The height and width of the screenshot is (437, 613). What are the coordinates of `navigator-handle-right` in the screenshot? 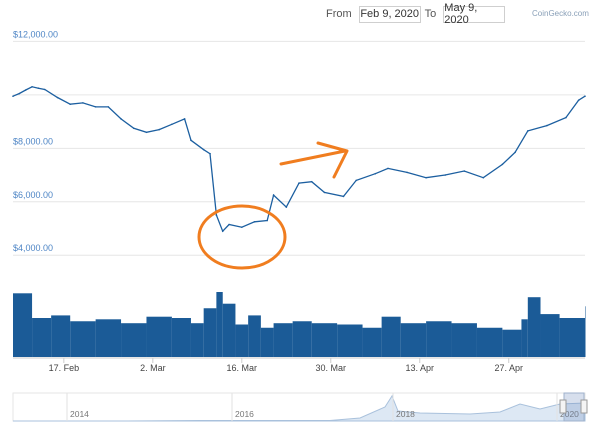 It's located at (584, 406).